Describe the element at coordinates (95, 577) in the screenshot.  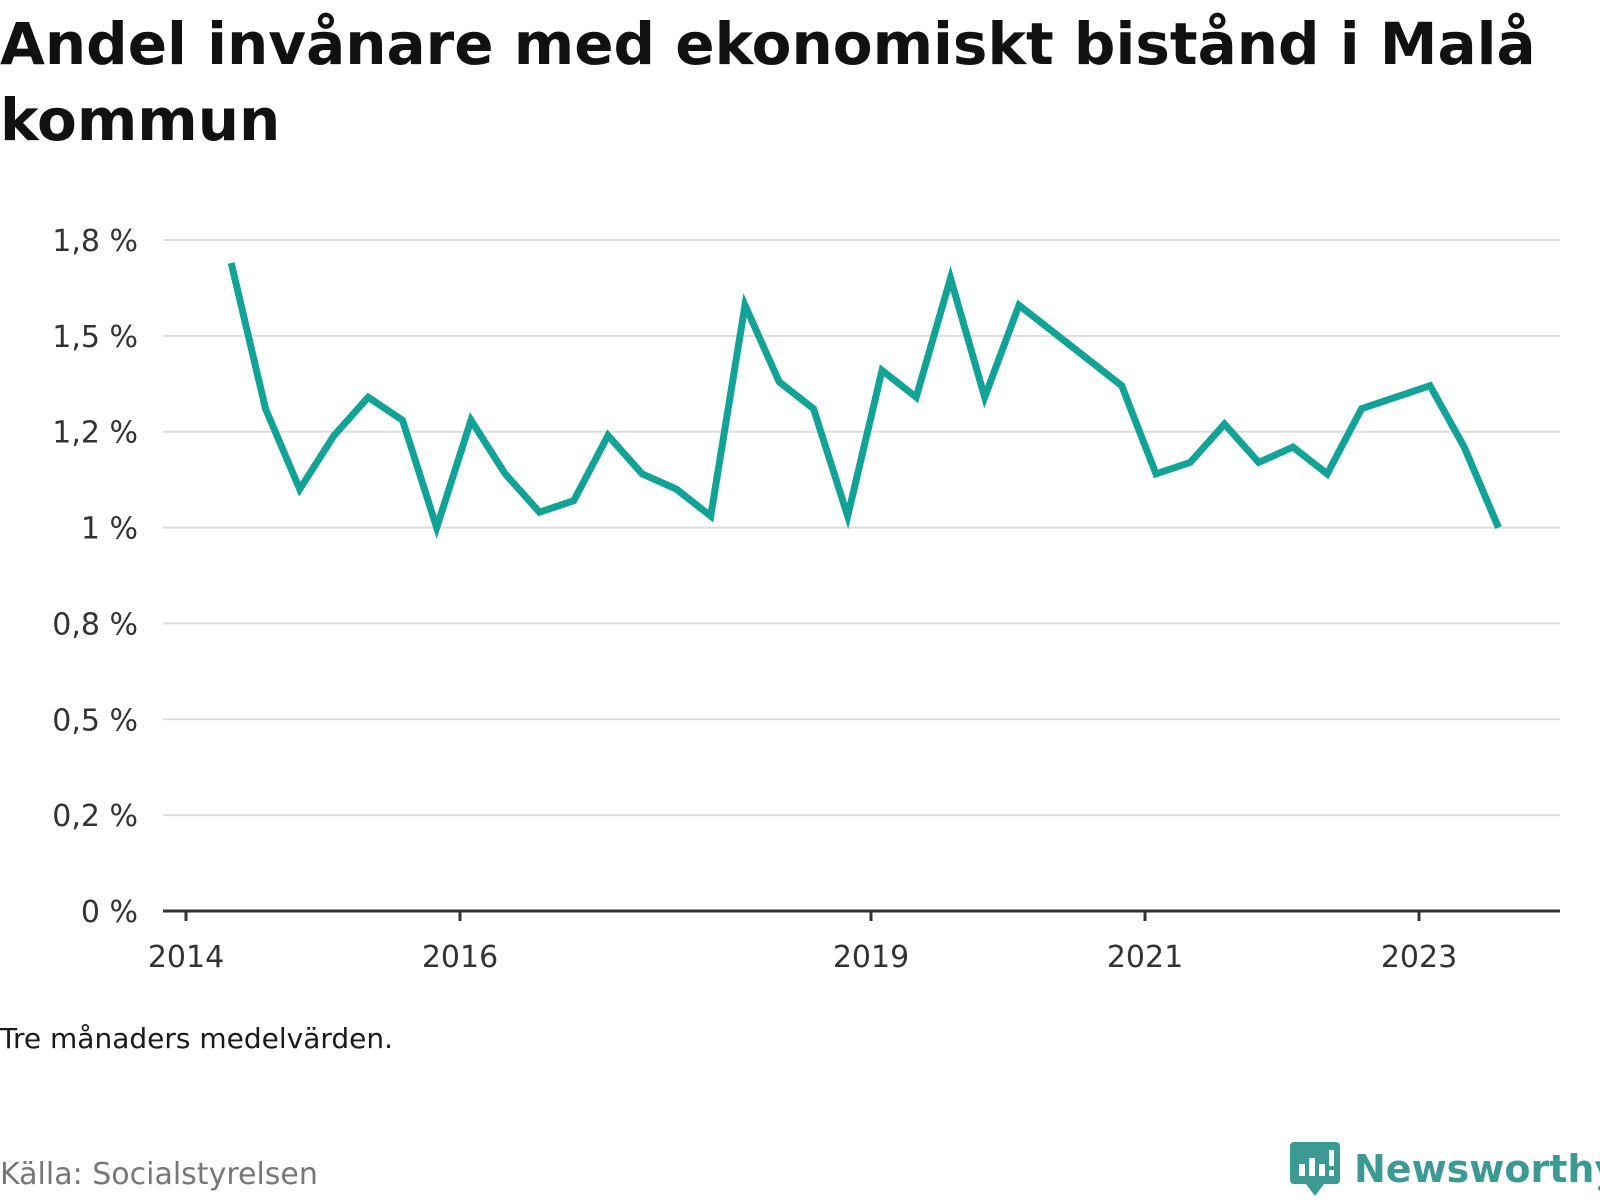
I see `y-axis-ticks: 0 % 0,2 % 0,5 % 0,8 % 1 % 1,2 % 1,5 % 1,8 %` at that location.